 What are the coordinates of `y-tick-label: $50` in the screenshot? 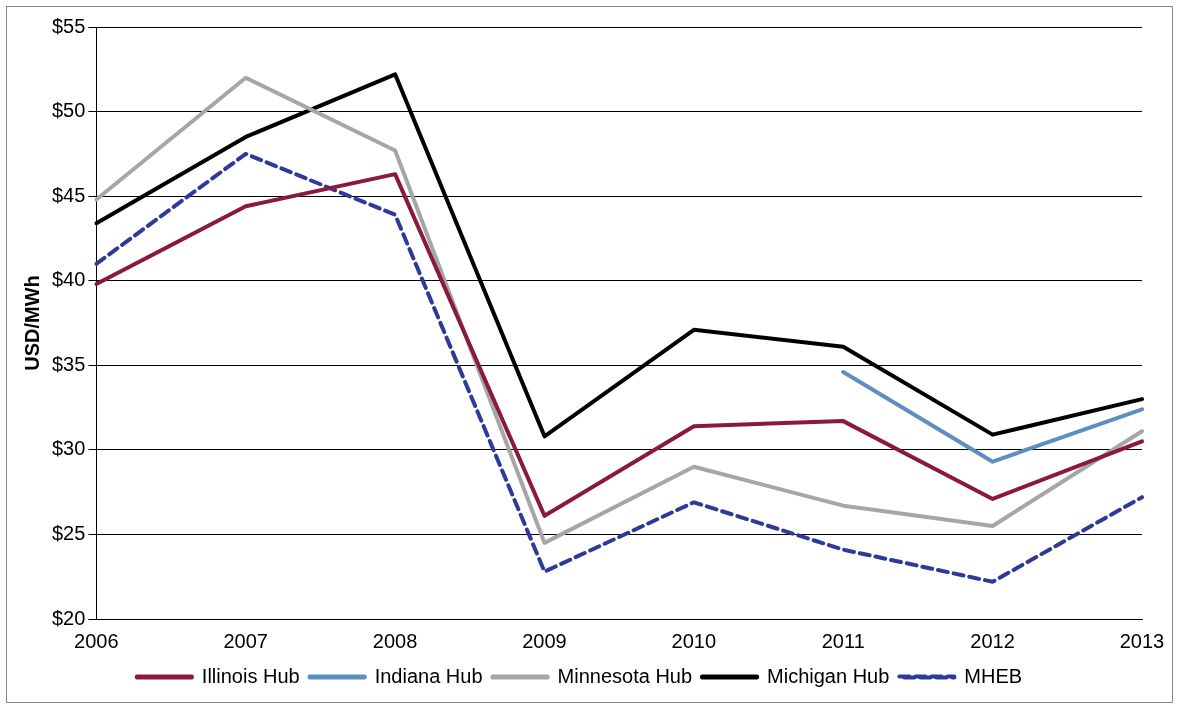 It's located at (68, 110).